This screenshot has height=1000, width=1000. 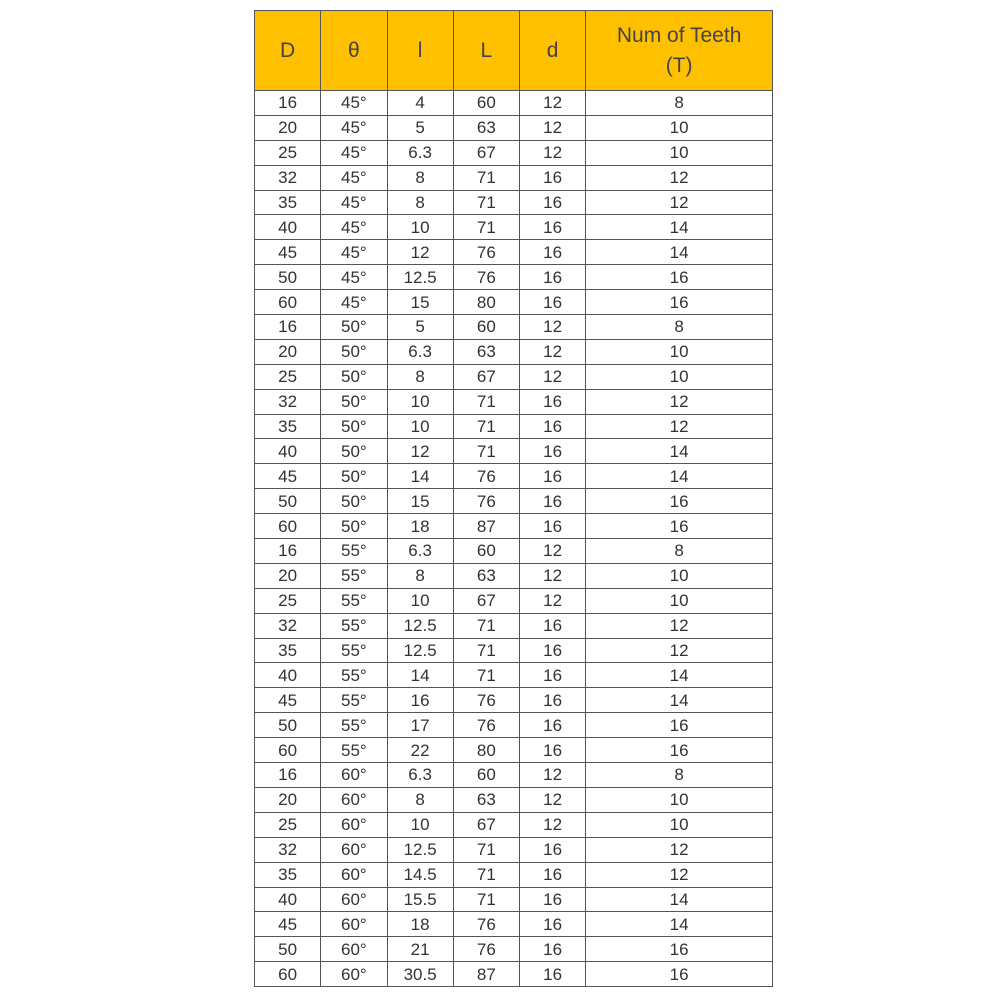 I want to click on cell-diameter: 50, so click(x=287, y=277).